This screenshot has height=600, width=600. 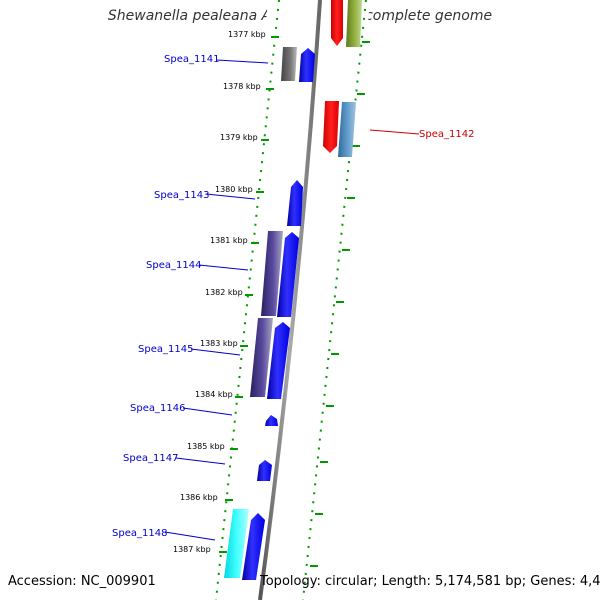 What do you see at coordinates (214, 394) in the screenshot?
I see `kbp-label: 1384 kbp` at bounding box center [214, 394].